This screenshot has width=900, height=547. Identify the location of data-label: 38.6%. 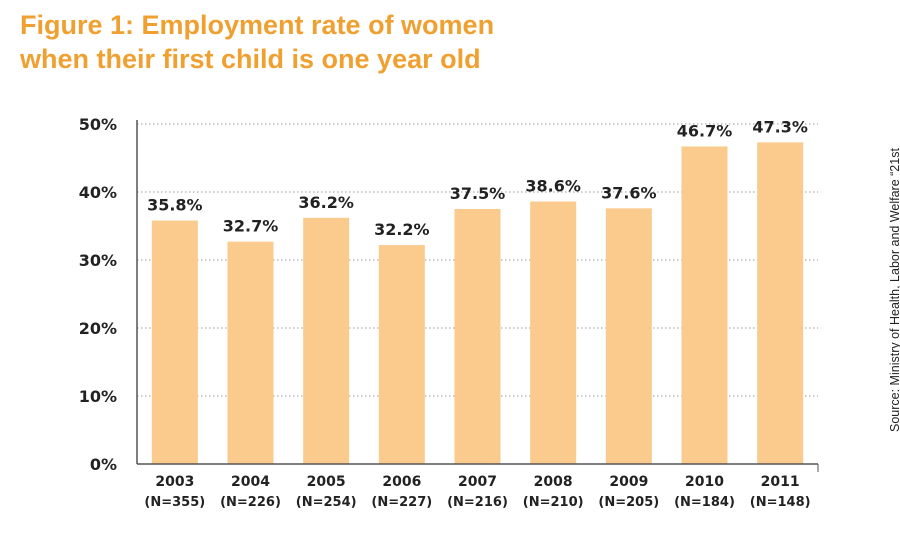
(553, 186).